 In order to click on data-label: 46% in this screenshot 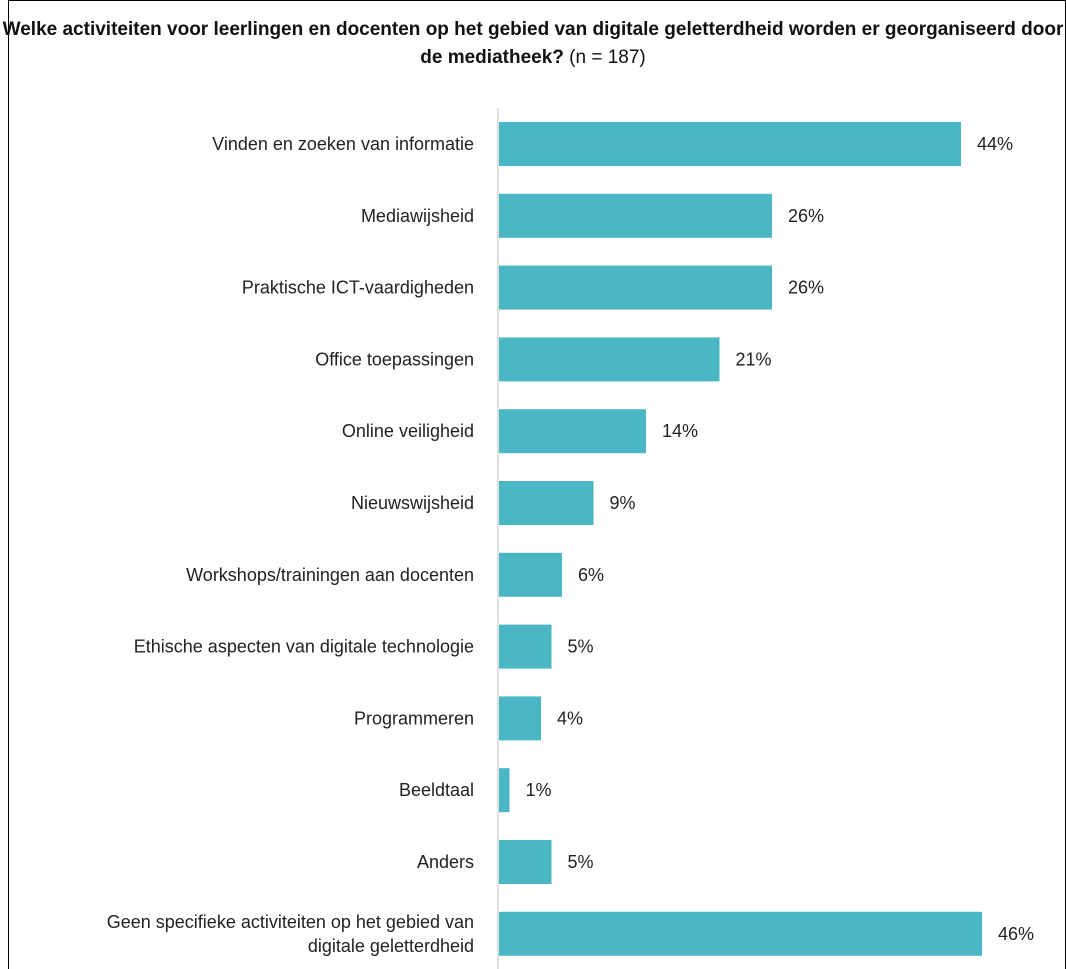, I will do `click(1016, 934)`.